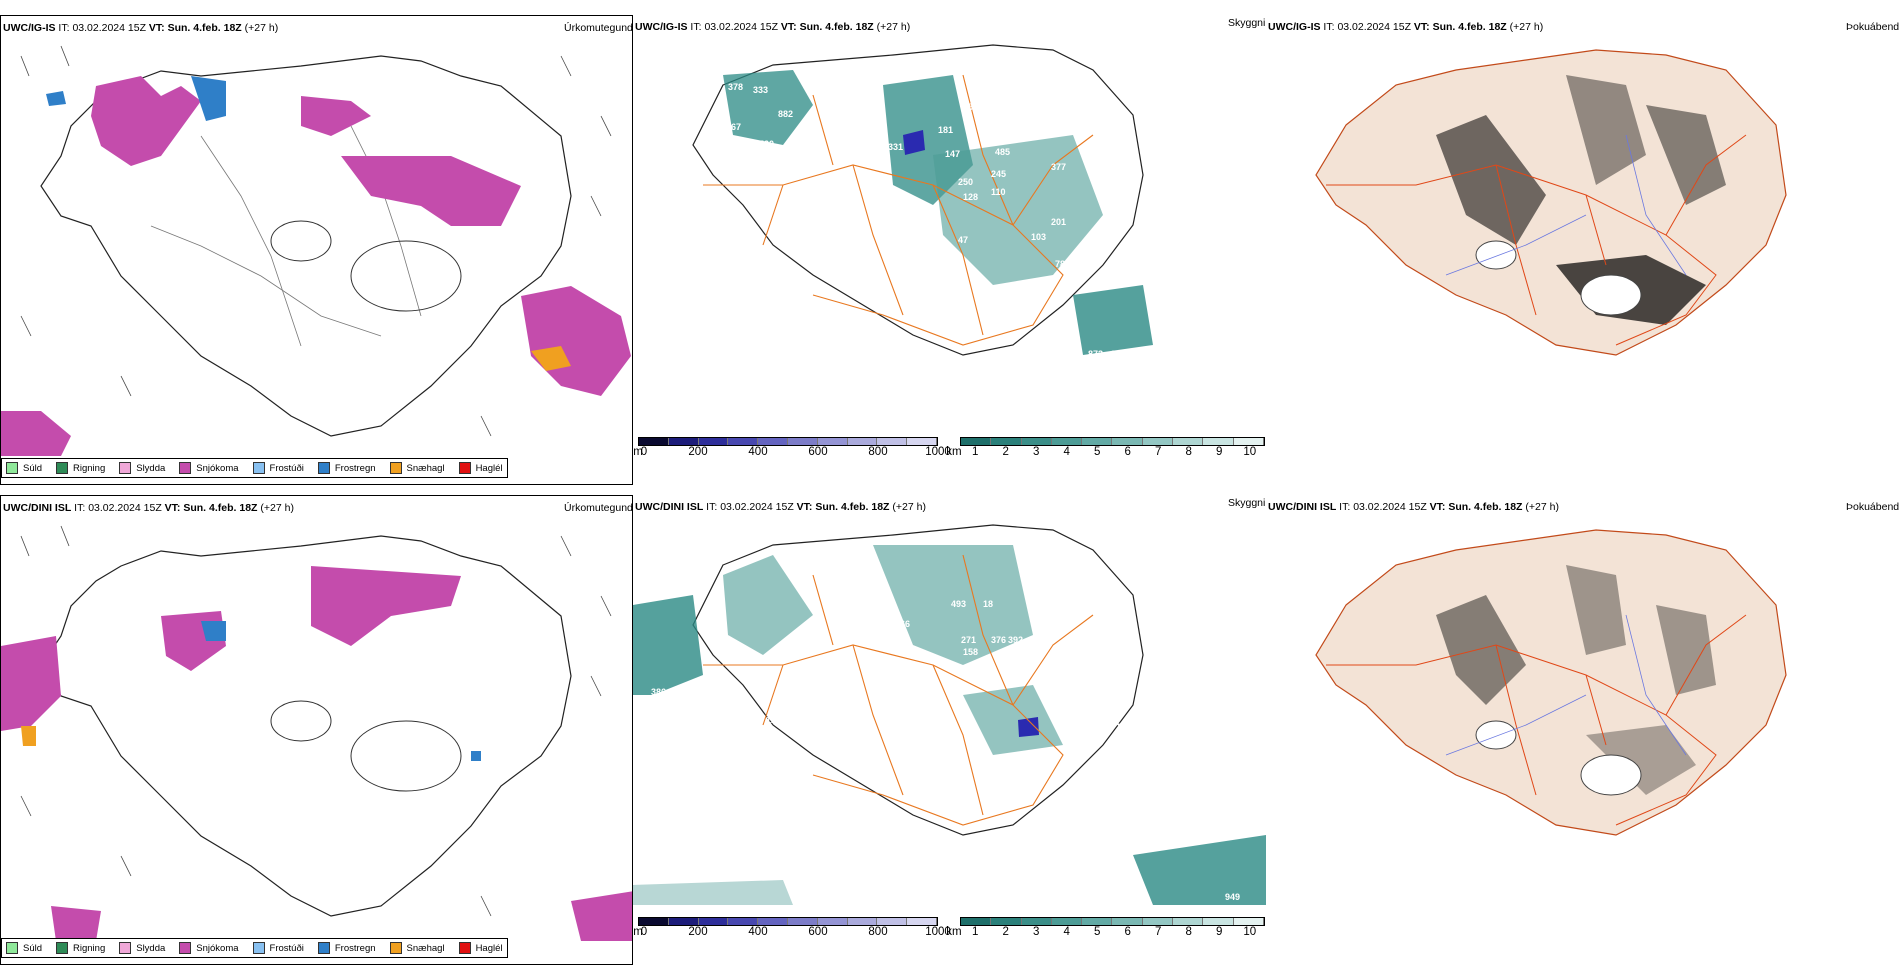 This screenshot has width=1900, height=965. Describe the element at coordinates (417, 948) in the screenshot. I see `legend-item: Snæhagl` at that location.